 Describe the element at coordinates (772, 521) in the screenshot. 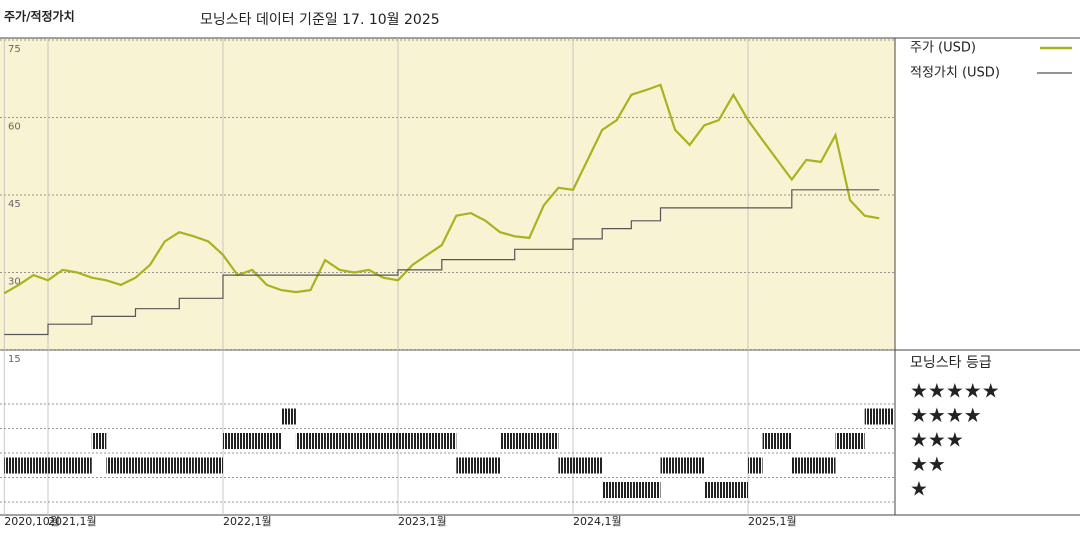

I see `x-tick-label: 2025,1월` at that location.